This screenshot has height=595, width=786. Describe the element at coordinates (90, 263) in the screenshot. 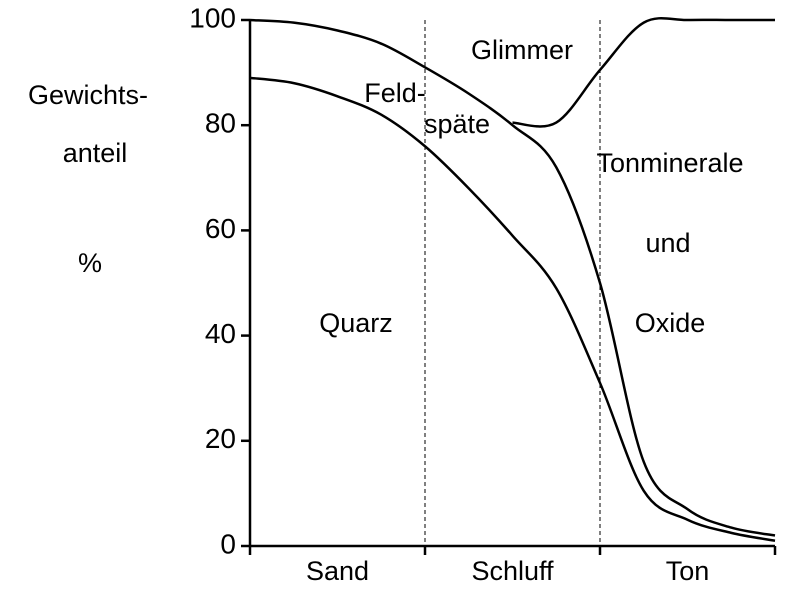

I see `y-axis-label: %` at that location.